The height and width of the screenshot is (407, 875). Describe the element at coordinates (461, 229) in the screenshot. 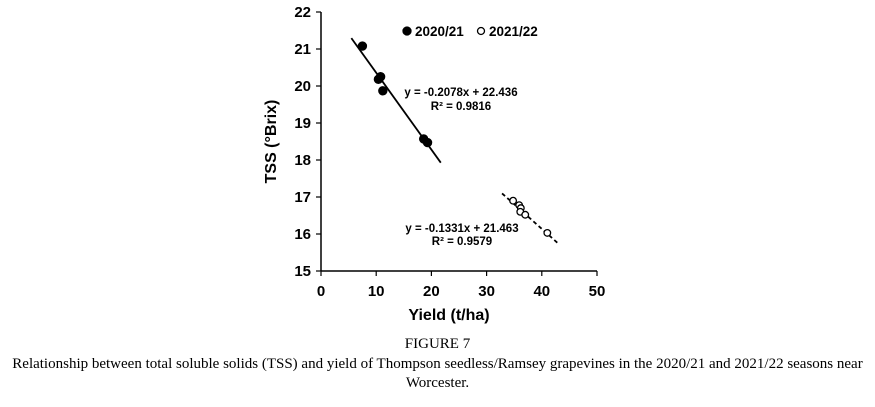

I see `equation-series-2: y = -0.1331x + 21.463` at that location.